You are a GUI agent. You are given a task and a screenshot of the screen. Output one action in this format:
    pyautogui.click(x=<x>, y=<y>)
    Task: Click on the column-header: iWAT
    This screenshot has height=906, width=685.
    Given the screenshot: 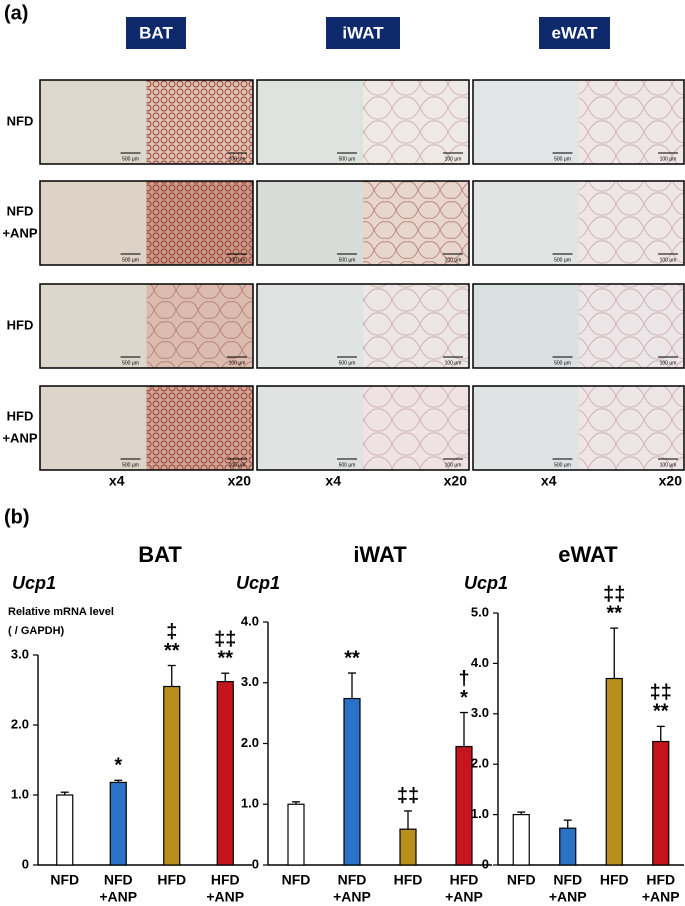 What is the action you would take?
    pyautogui.click(x=363, y=32)
    